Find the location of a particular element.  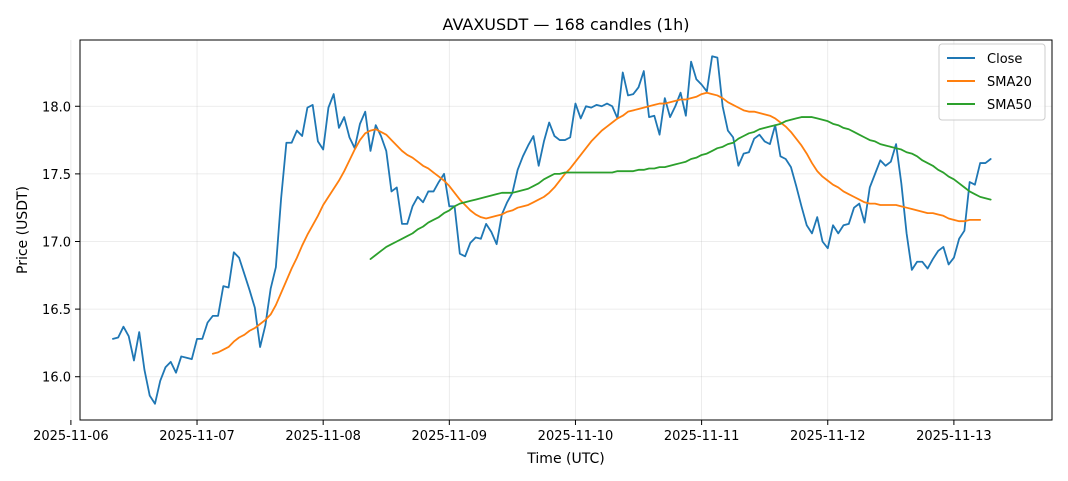

x-axis-label: Time (UTC) is located at coordinates (565, 459).